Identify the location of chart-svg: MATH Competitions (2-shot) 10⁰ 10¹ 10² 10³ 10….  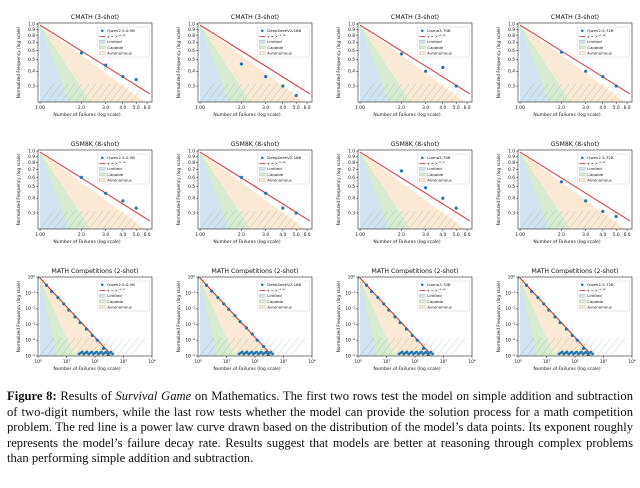
(246, 320).